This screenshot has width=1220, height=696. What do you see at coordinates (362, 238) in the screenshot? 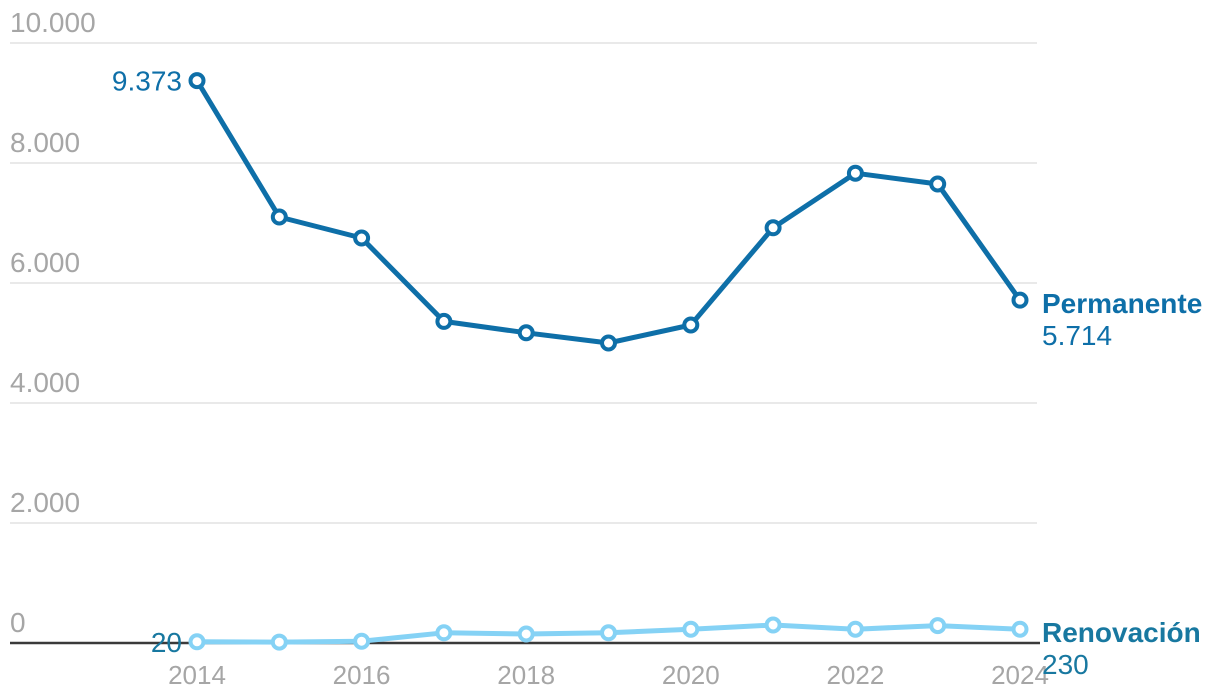
I see `data-point-permanente-2016` at bounding box center [362, 238].